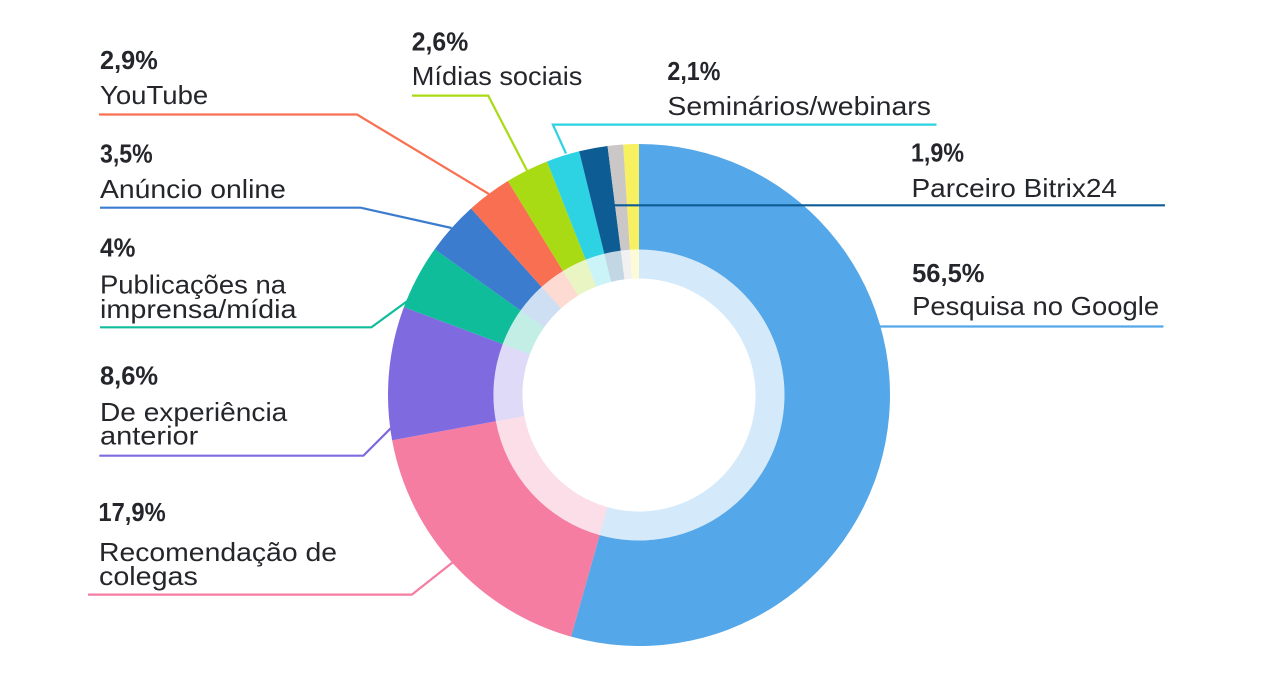 This screenshot has width=1275, height=674. I want to click on svg-text: 1,9%, so click(937, 153).